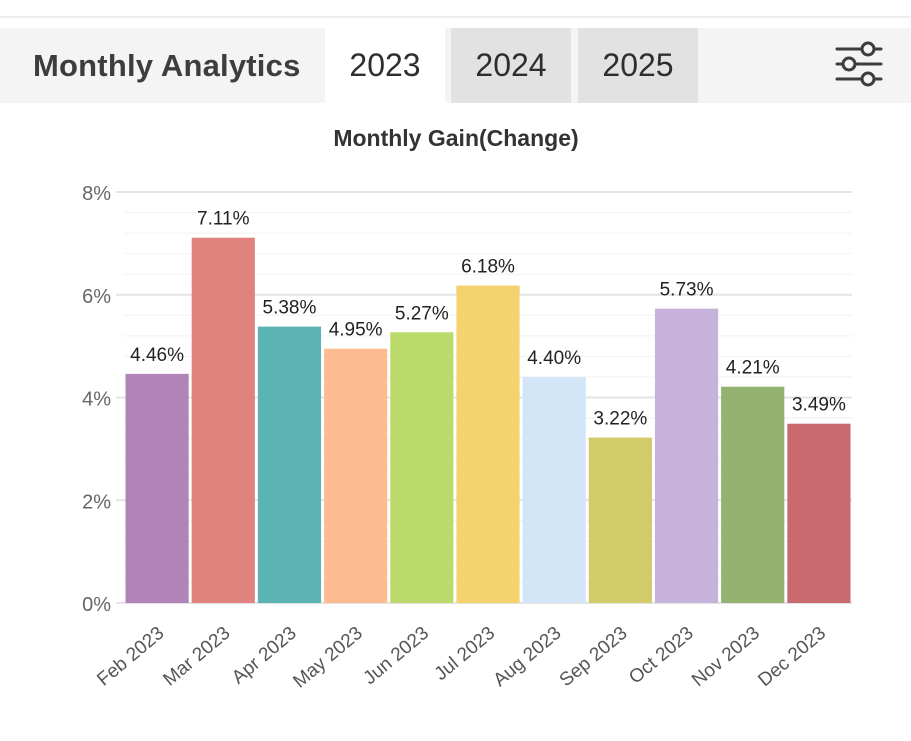  Describe the element at coordinates (594, 657) in the screenshot. I see `x-tick-label: Sep 2023` at that location.